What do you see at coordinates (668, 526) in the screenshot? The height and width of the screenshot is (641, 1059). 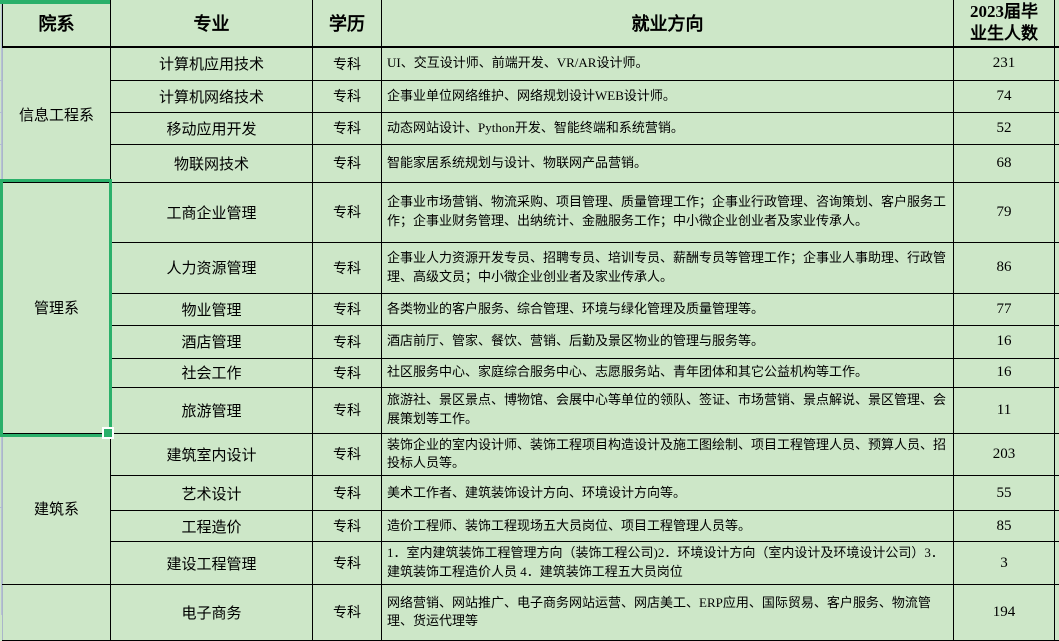 I see `direction-cell: 造价工程师、装饰工程现场五大员岗位、项目工程管理人员等。` at bounding box center [668, 526].